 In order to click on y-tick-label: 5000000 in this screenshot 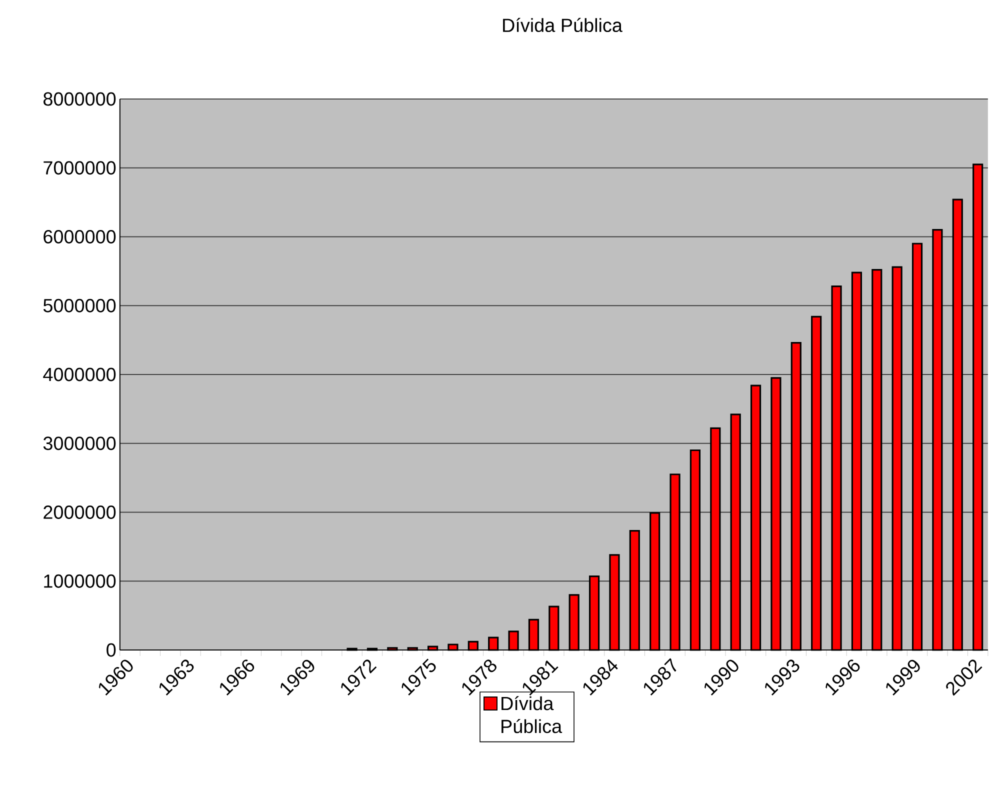, I will do `click(79, 305)`.